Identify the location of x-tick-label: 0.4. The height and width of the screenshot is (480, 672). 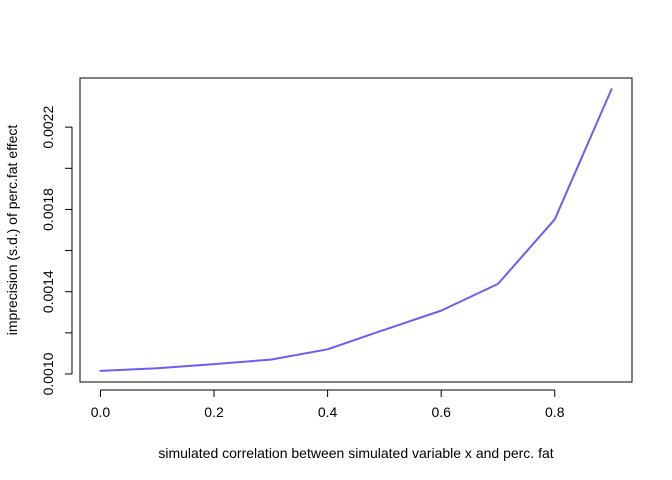
(328, 412).